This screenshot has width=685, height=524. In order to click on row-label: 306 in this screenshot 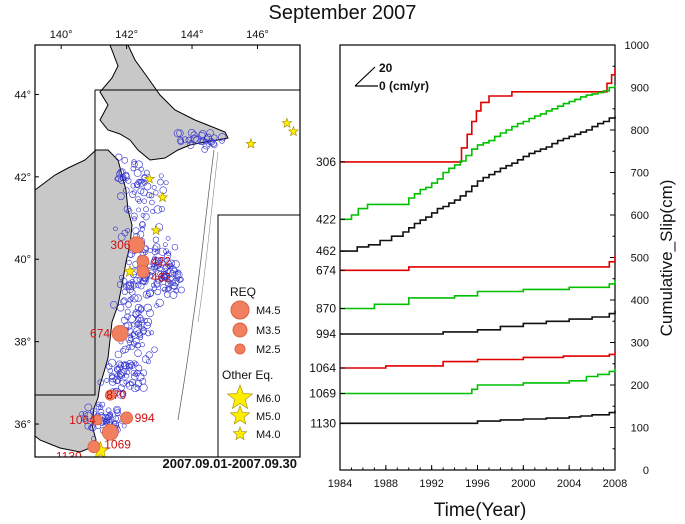, I will do `click(326, 162)`.